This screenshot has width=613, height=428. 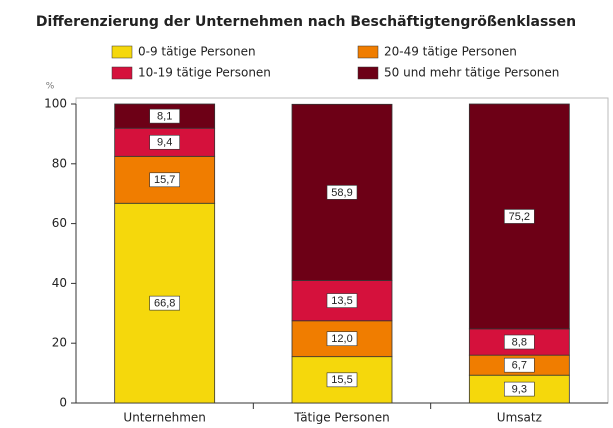 I want to click on value-label: 8,1, so click(x=164, y=117).